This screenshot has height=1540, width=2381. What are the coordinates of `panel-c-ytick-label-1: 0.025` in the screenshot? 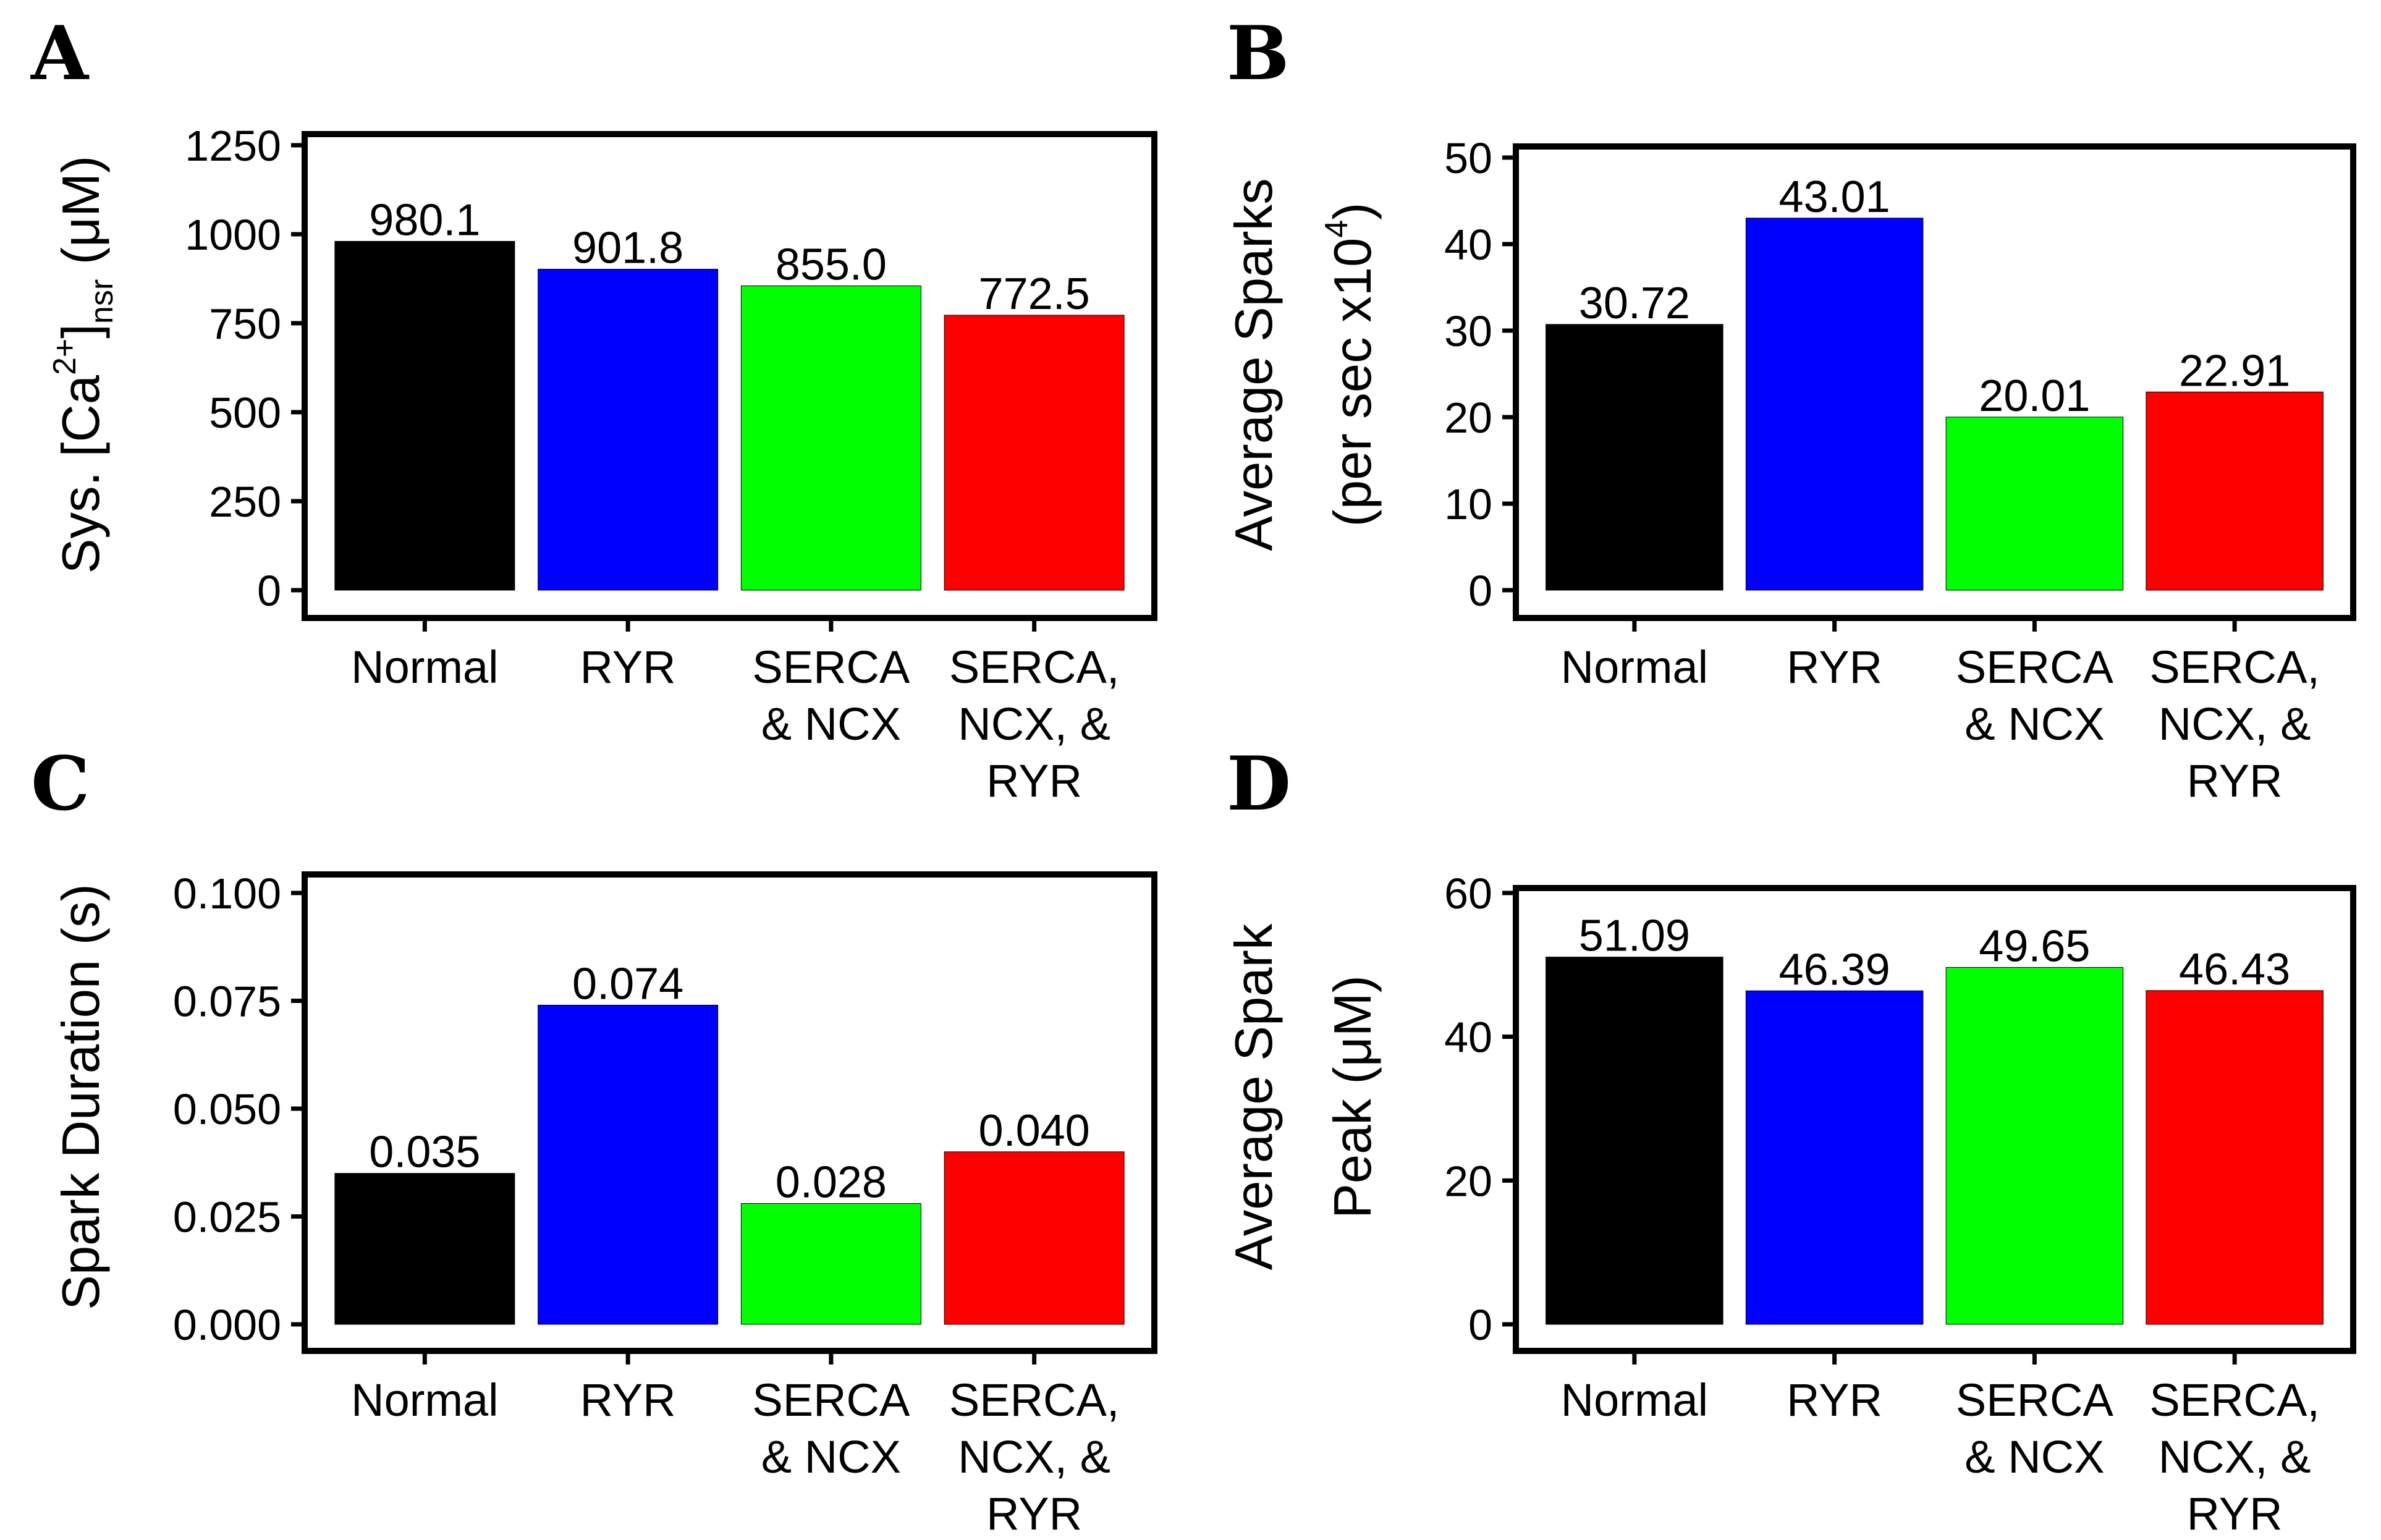 It's located at (227, 1217).